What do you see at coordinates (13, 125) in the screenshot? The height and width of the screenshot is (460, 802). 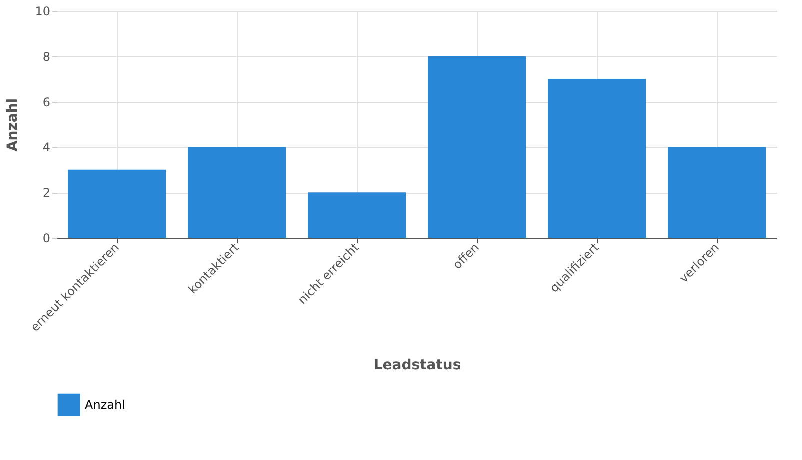 I see `y-axis-title: Anzahl` at bounding box center [13, 125].